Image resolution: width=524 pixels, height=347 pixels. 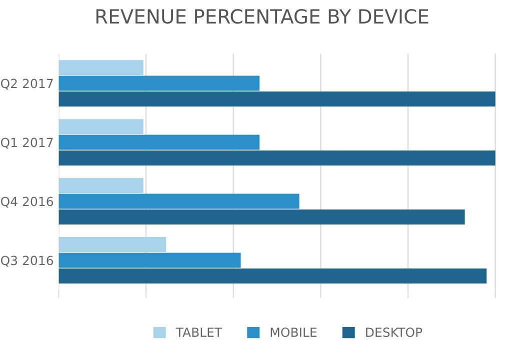 What do you see at coordinates (26, 84) in the screenshot?
I see `y-tick-label: Q2 2017` at bounding box center [26, 84].